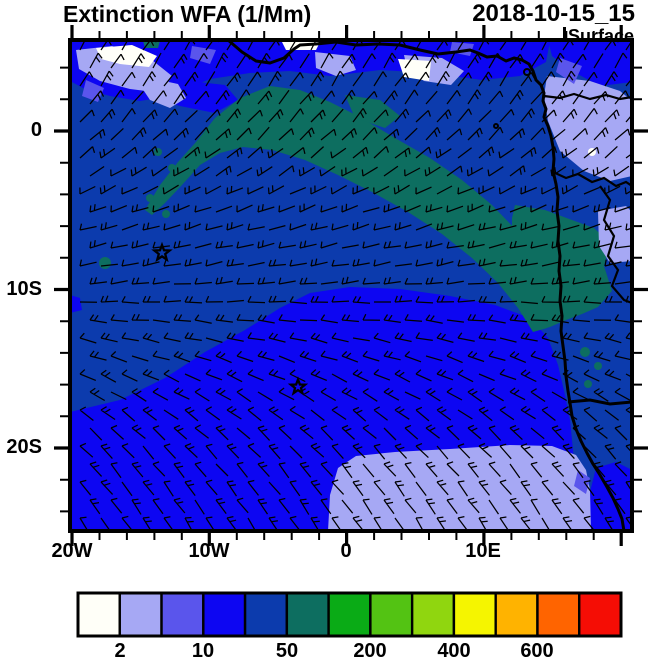  I want to click on colorbar-label-50: 50, so click(287, 651).